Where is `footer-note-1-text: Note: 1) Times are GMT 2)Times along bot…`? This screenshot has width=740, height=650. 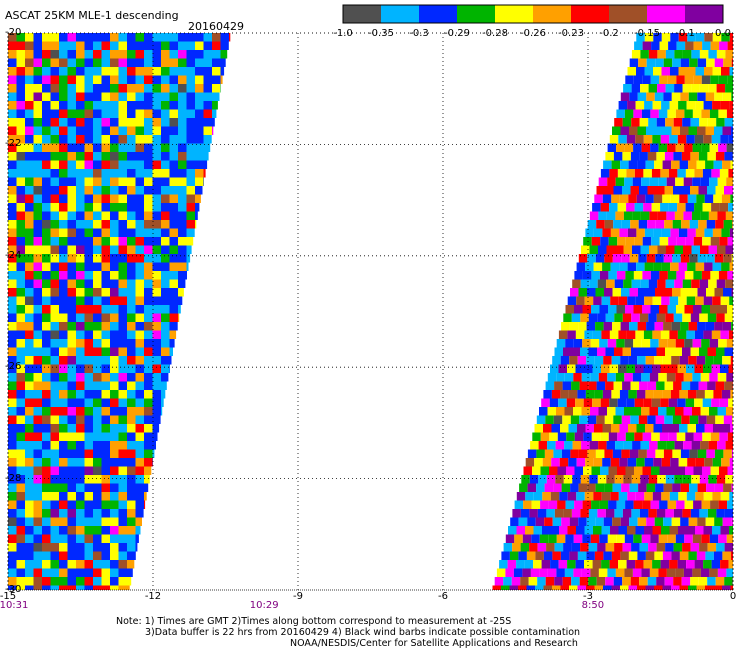 footer-note-1-text: Note: 1) Times are GMT 2)Times along bot… is located at coordinates (314, 621).